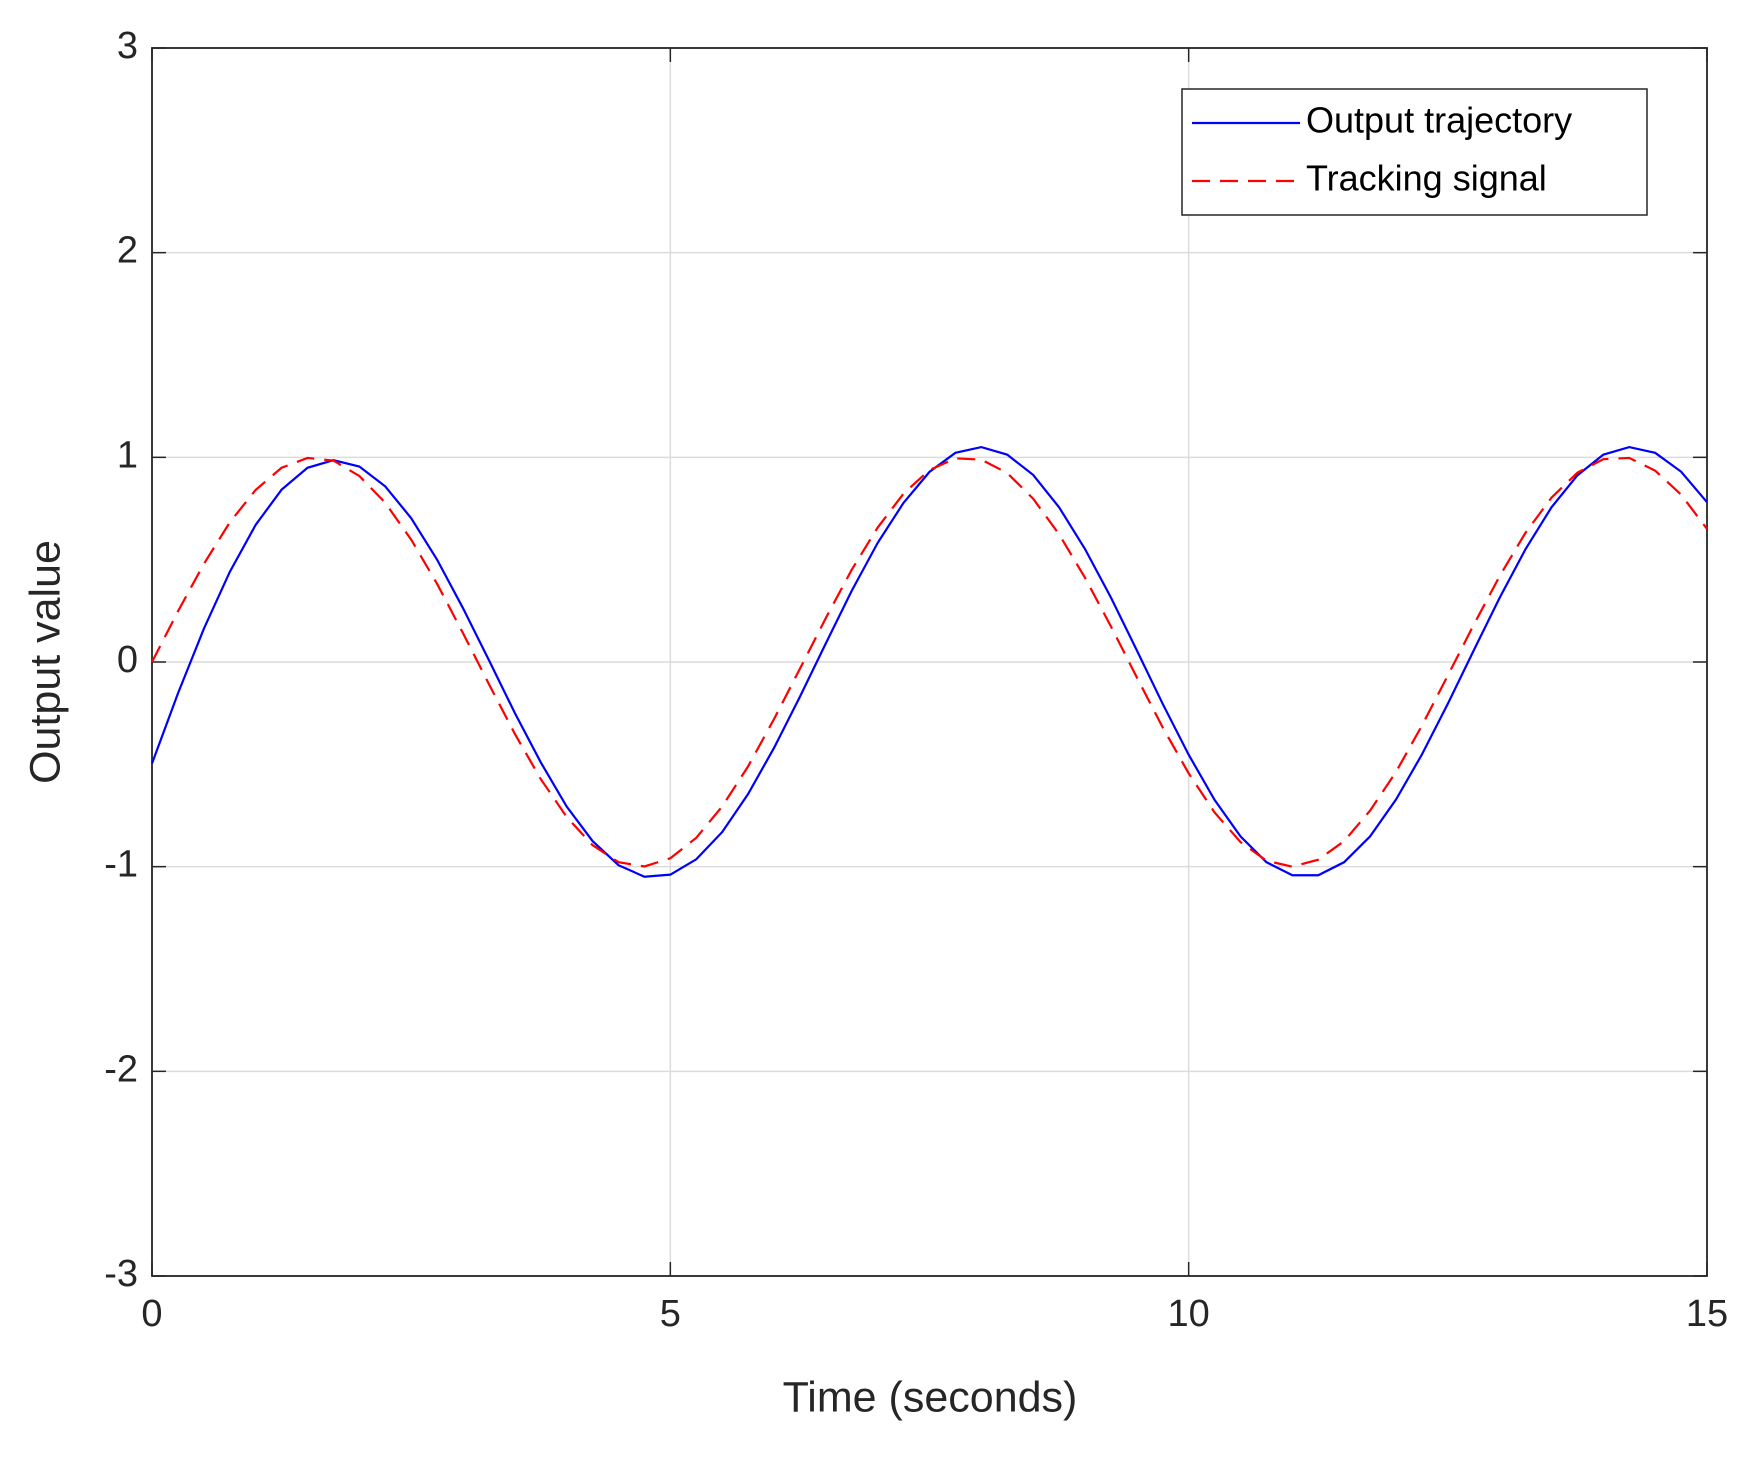  What do you see at coordinates (121, 1274) in the screenshot?
I see `y-tick-label: -3` at bounding box center [121, 1274].